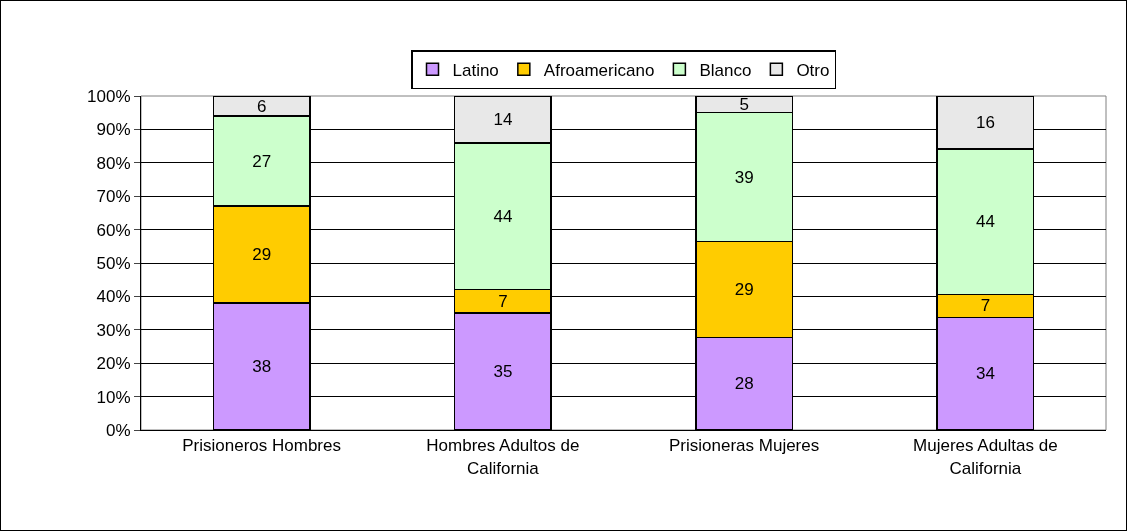  Describe the element at coordinates (813, 70) in the screenshot. I see `legend-label: Otro` at that location.